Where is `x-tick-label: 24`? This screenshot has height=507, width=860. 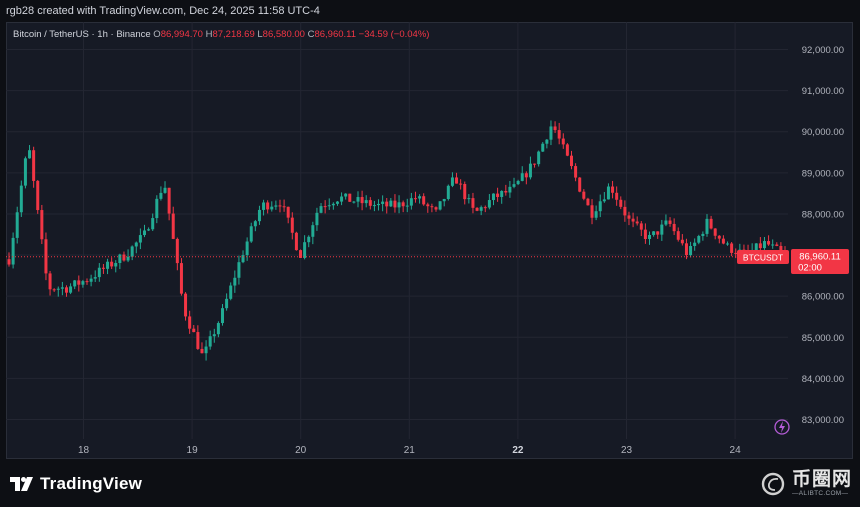
x-tick-label: 24 is located at coordinates (736, 450).